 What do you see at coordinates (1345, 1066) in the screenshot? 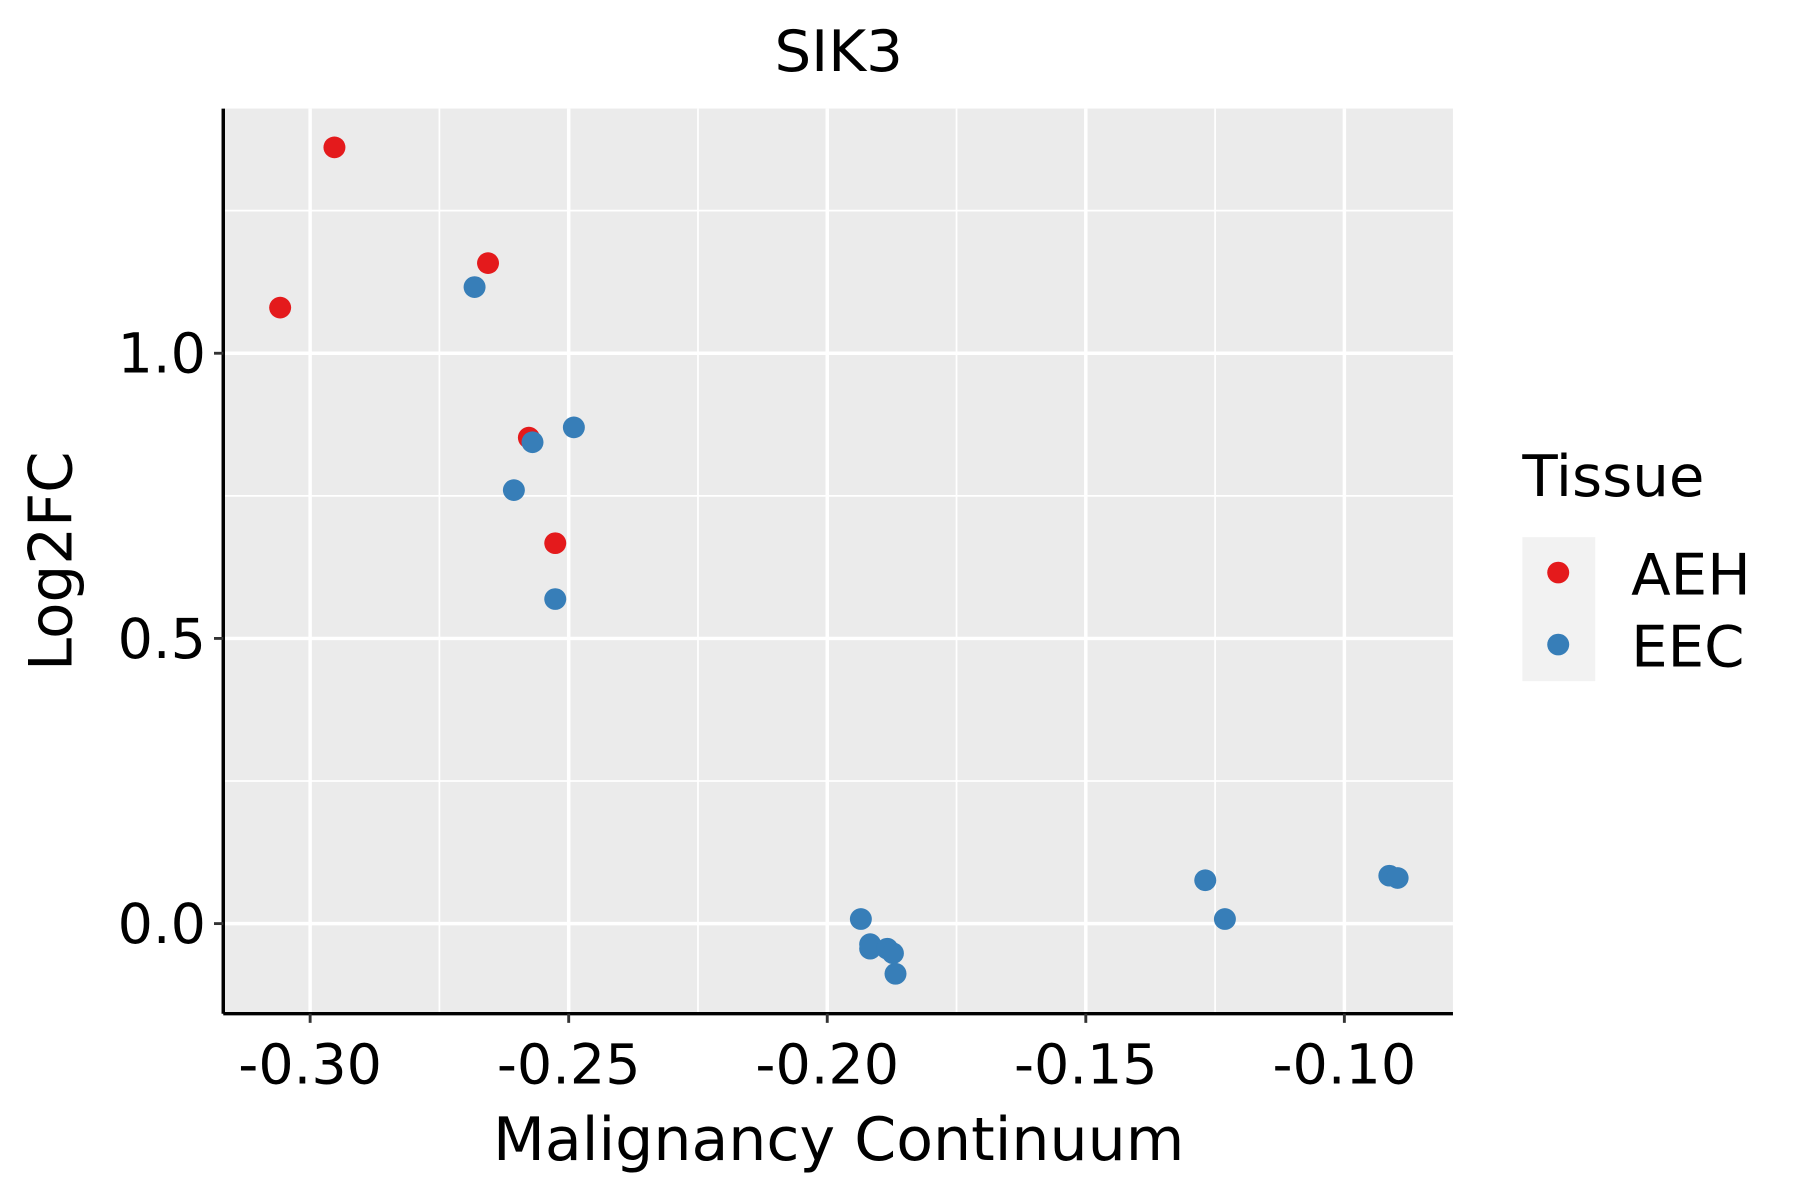
I see `x-tick-label: -0.10` at bounding box center [1345, 1066].